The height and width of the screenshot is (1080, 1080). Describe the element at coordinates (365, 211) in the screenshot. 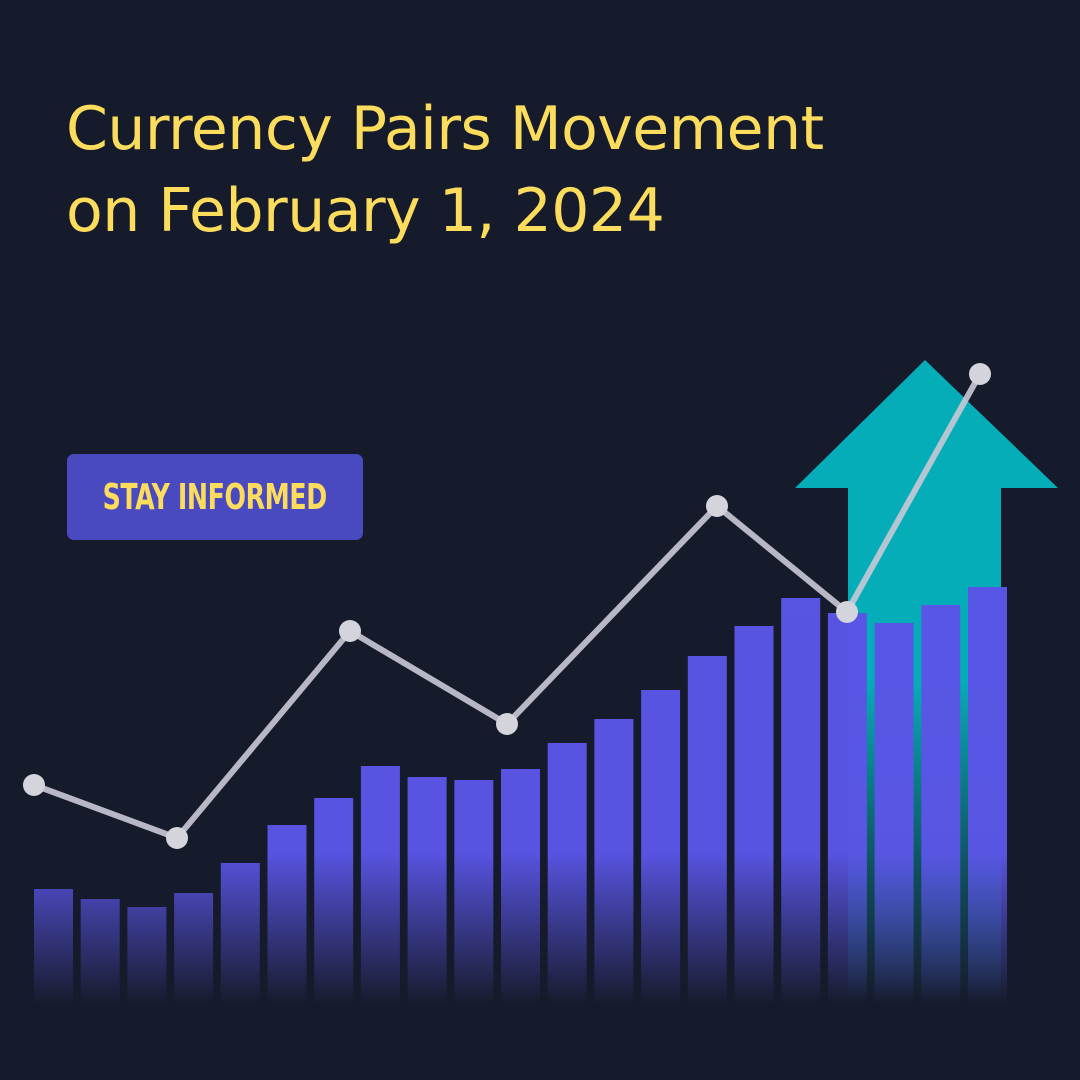

I see `title-line-2: on February 1, 2024` at that location.